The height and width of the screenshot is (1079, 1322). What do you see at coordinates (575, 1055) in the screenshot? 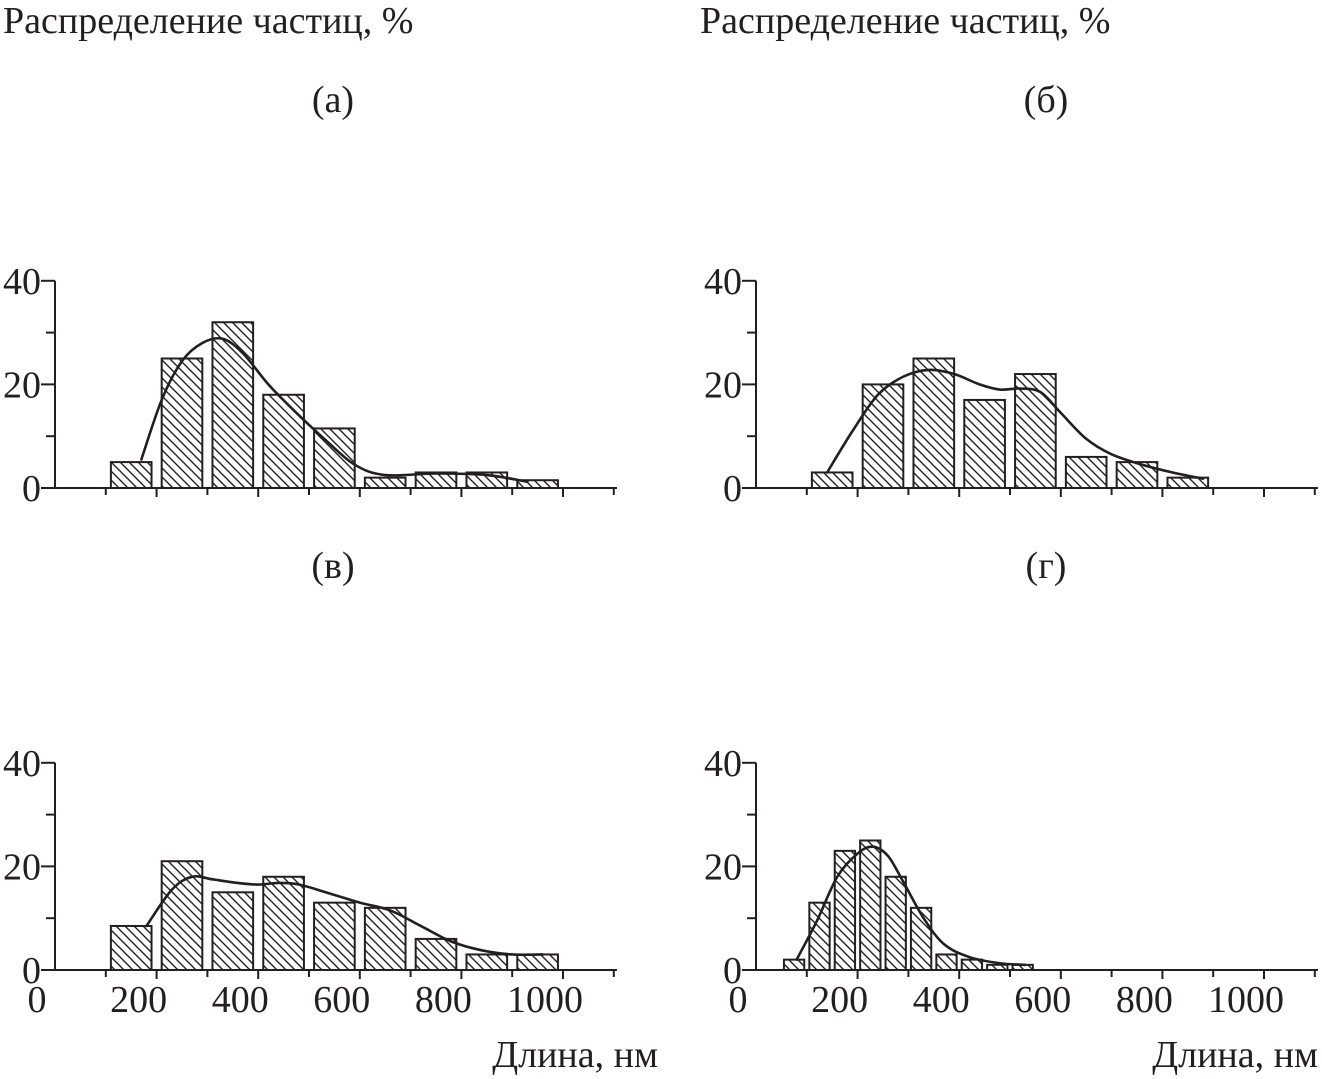
I see `x-axis-label-left: Длина, нм` at bounding box center [575, 1055].